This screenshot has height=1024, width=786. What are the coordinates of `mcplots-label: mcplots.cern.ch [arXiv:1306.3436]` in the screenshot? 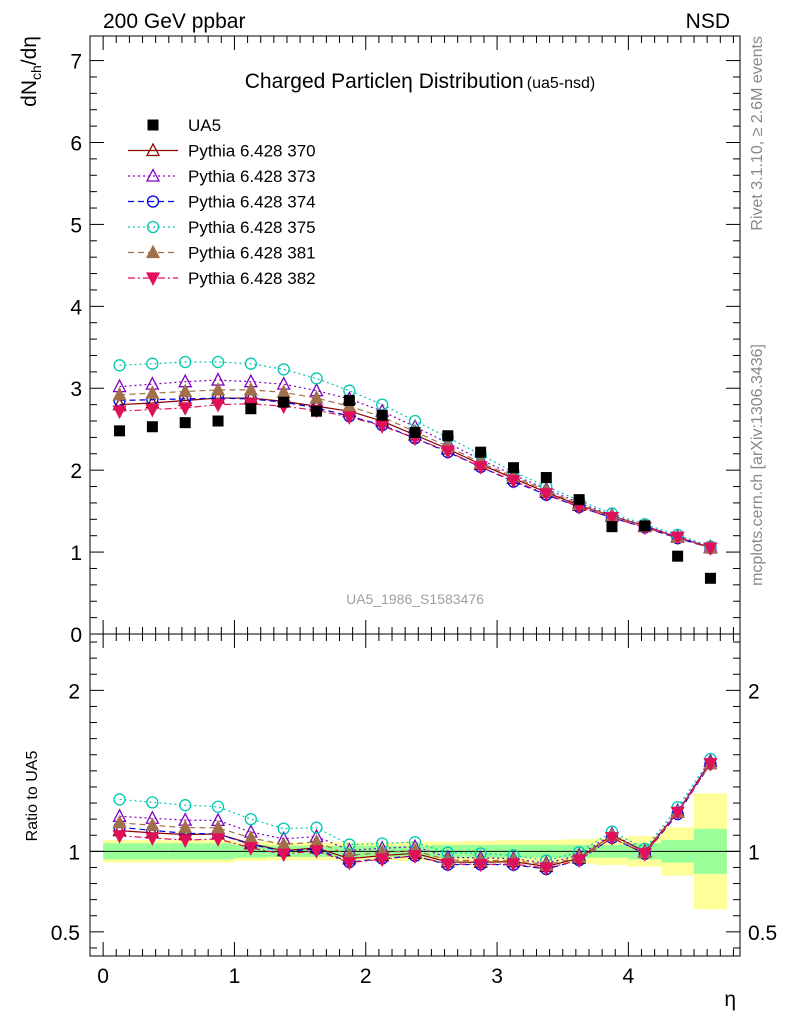 It's located at (757, 465).